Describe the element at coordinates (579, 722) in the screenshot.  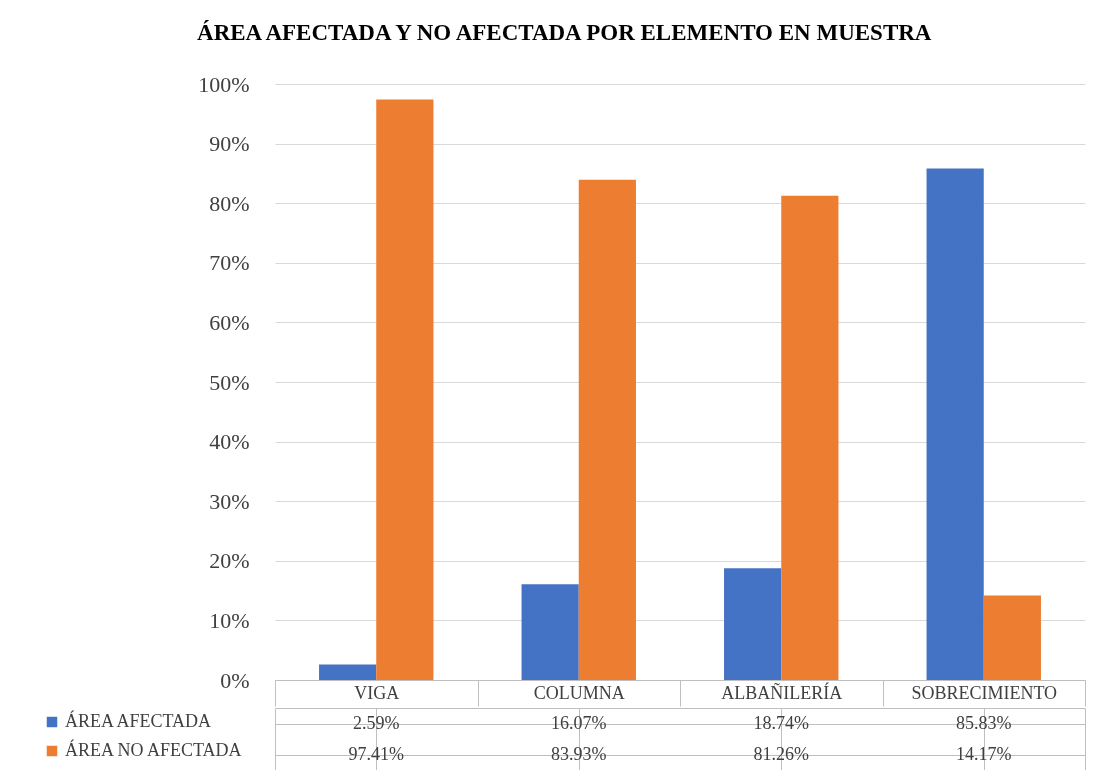
I see `data-label: 16.07%` at that location.